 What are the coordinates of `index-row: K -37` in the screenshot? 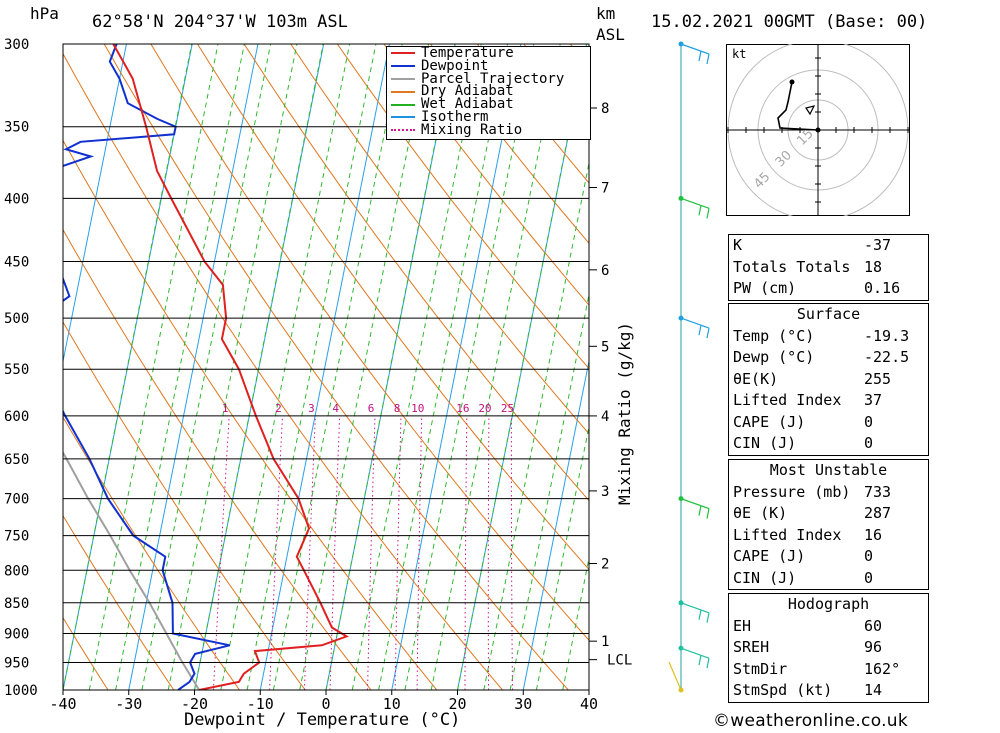 It's located at (828, 246).